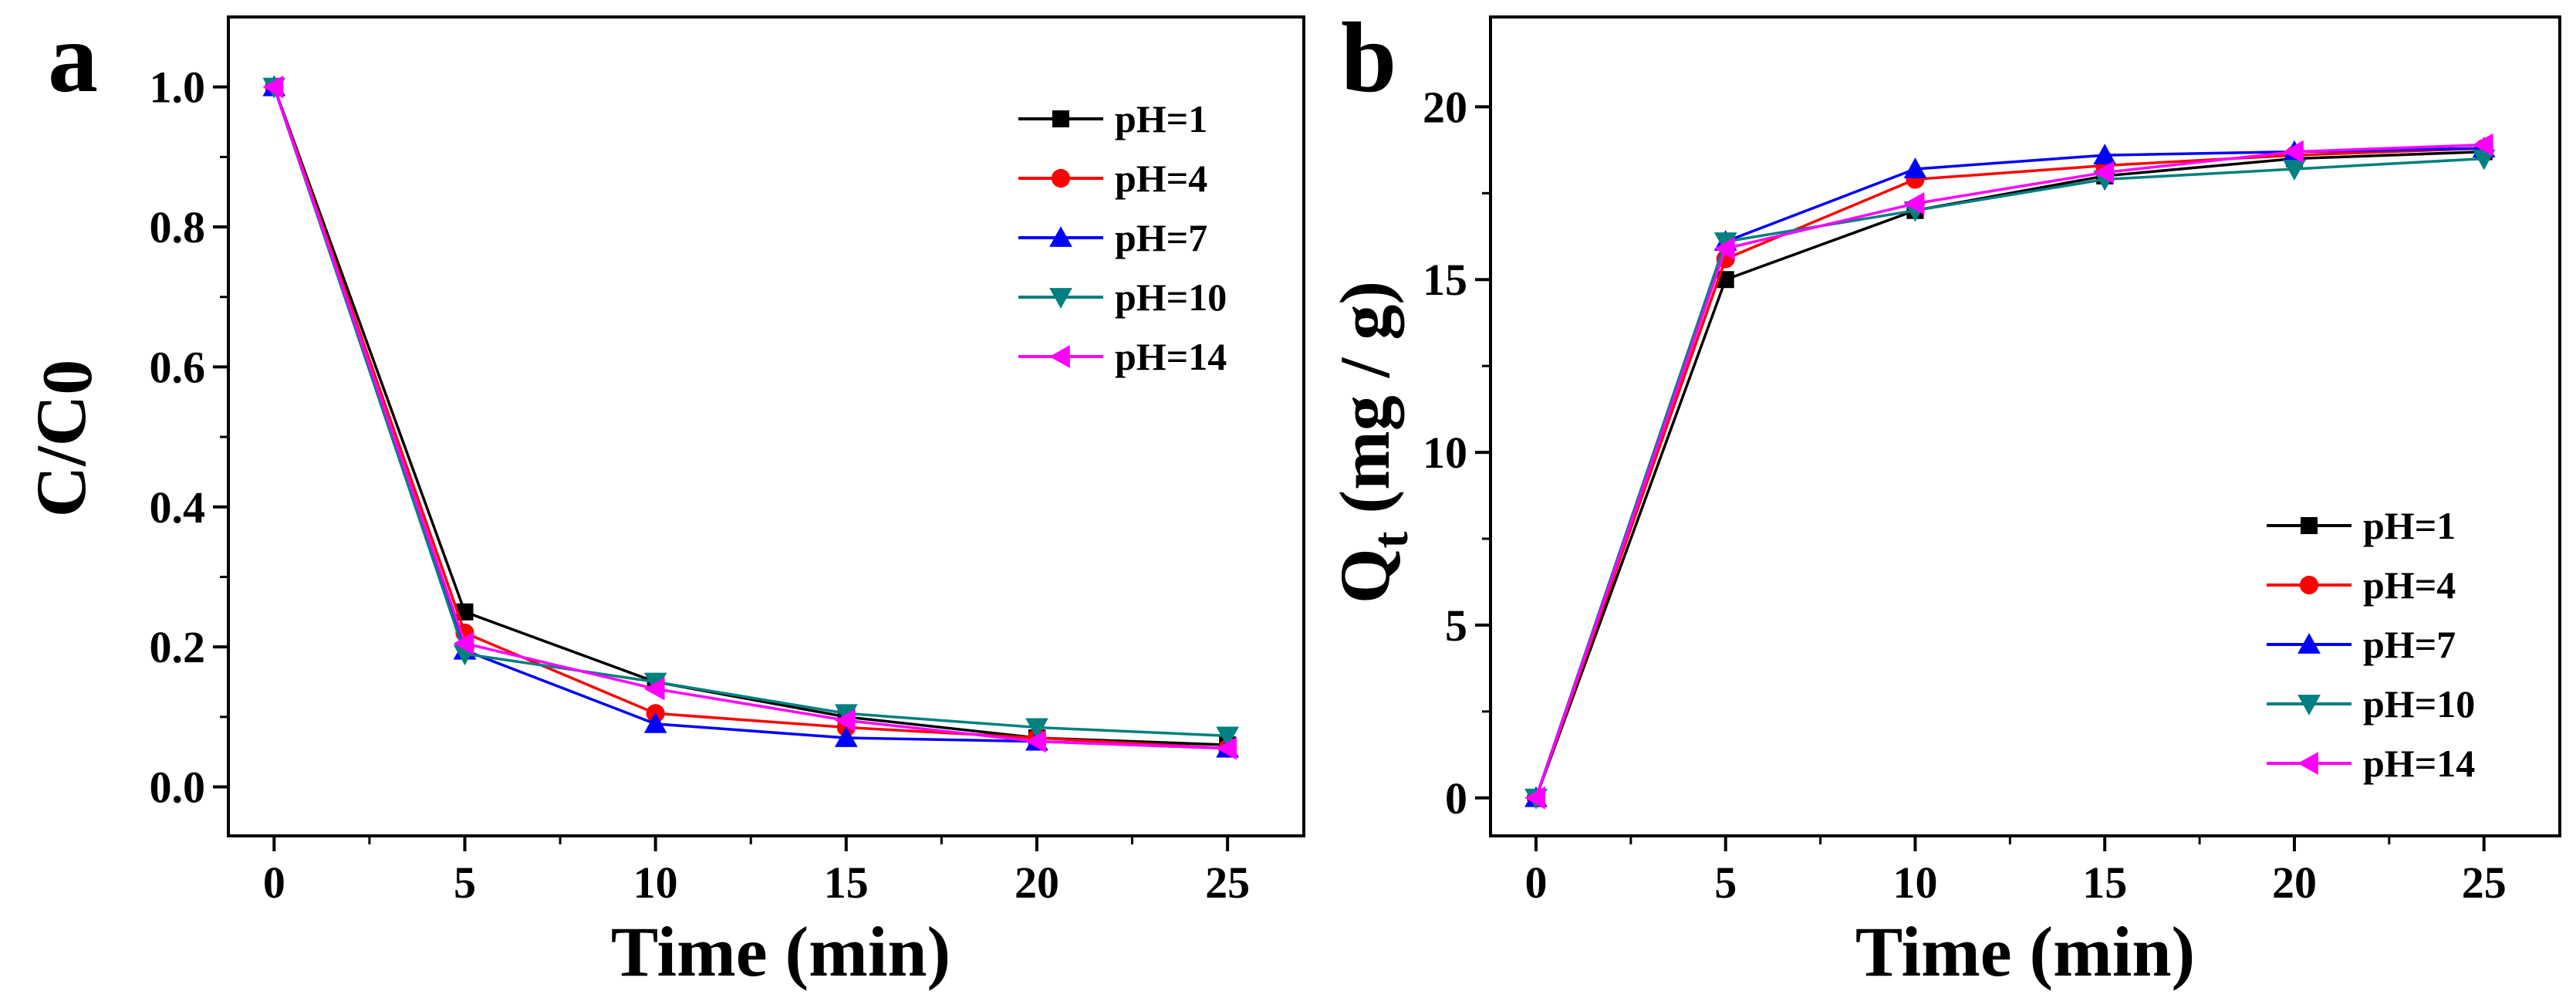 This screenshot has width=2576, height=1008. What do you see at coordinates (178, 508) in the screenshot?
I see `y-tick-label: 0.4` at bounding box center [178, 508].